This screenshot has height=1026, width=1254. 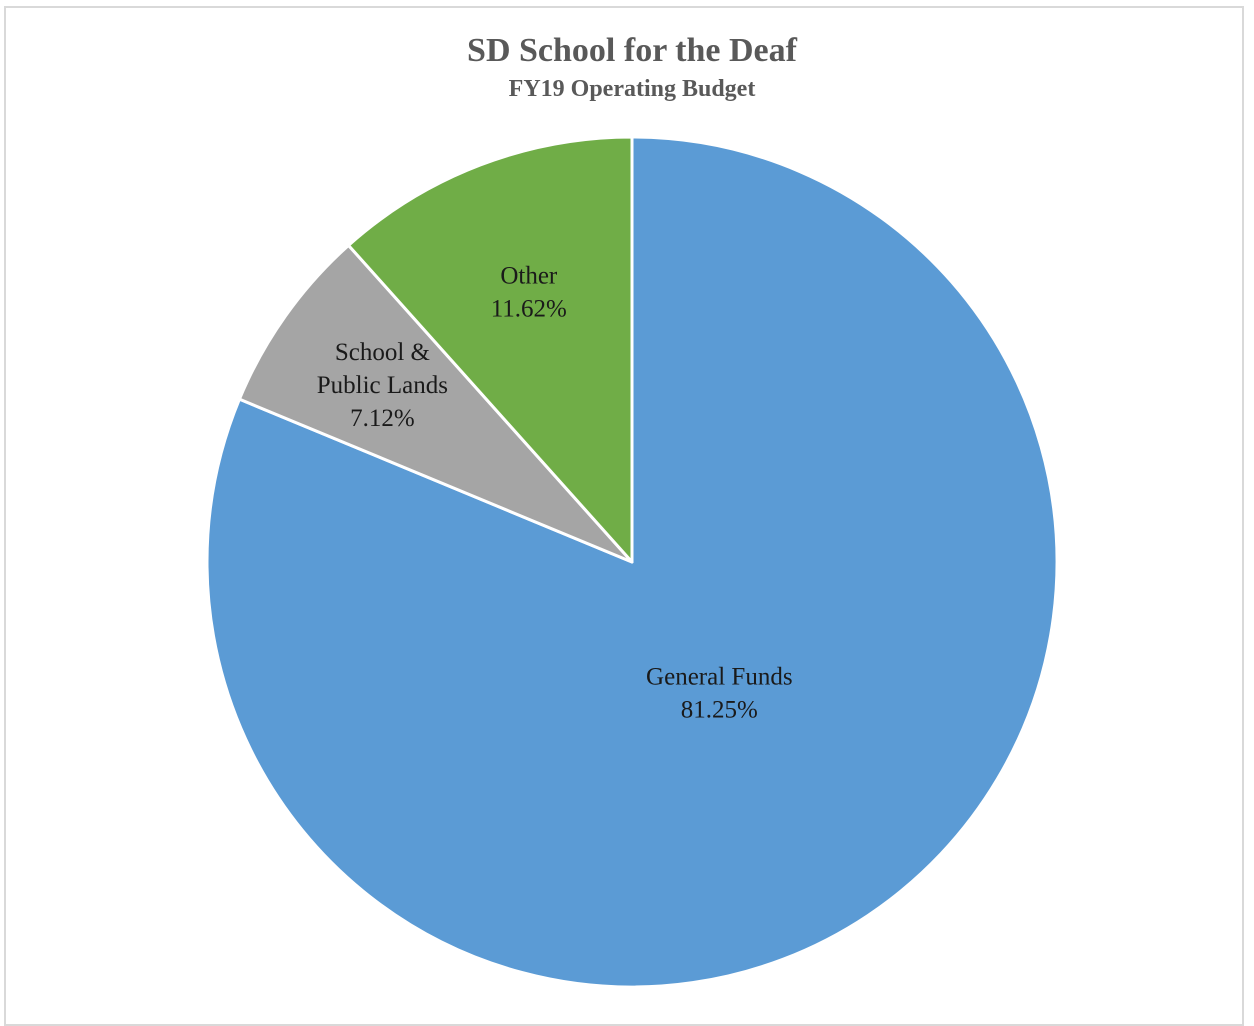 I want to click on slice-name-label: Public Lands, so click(x=382, y=385).